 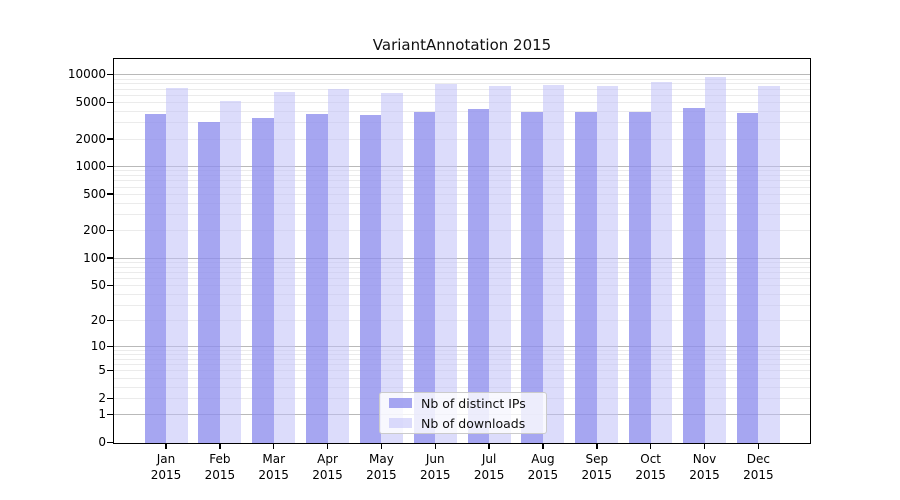 I want to click on month-label: Apr, so click(x=327, y=459).